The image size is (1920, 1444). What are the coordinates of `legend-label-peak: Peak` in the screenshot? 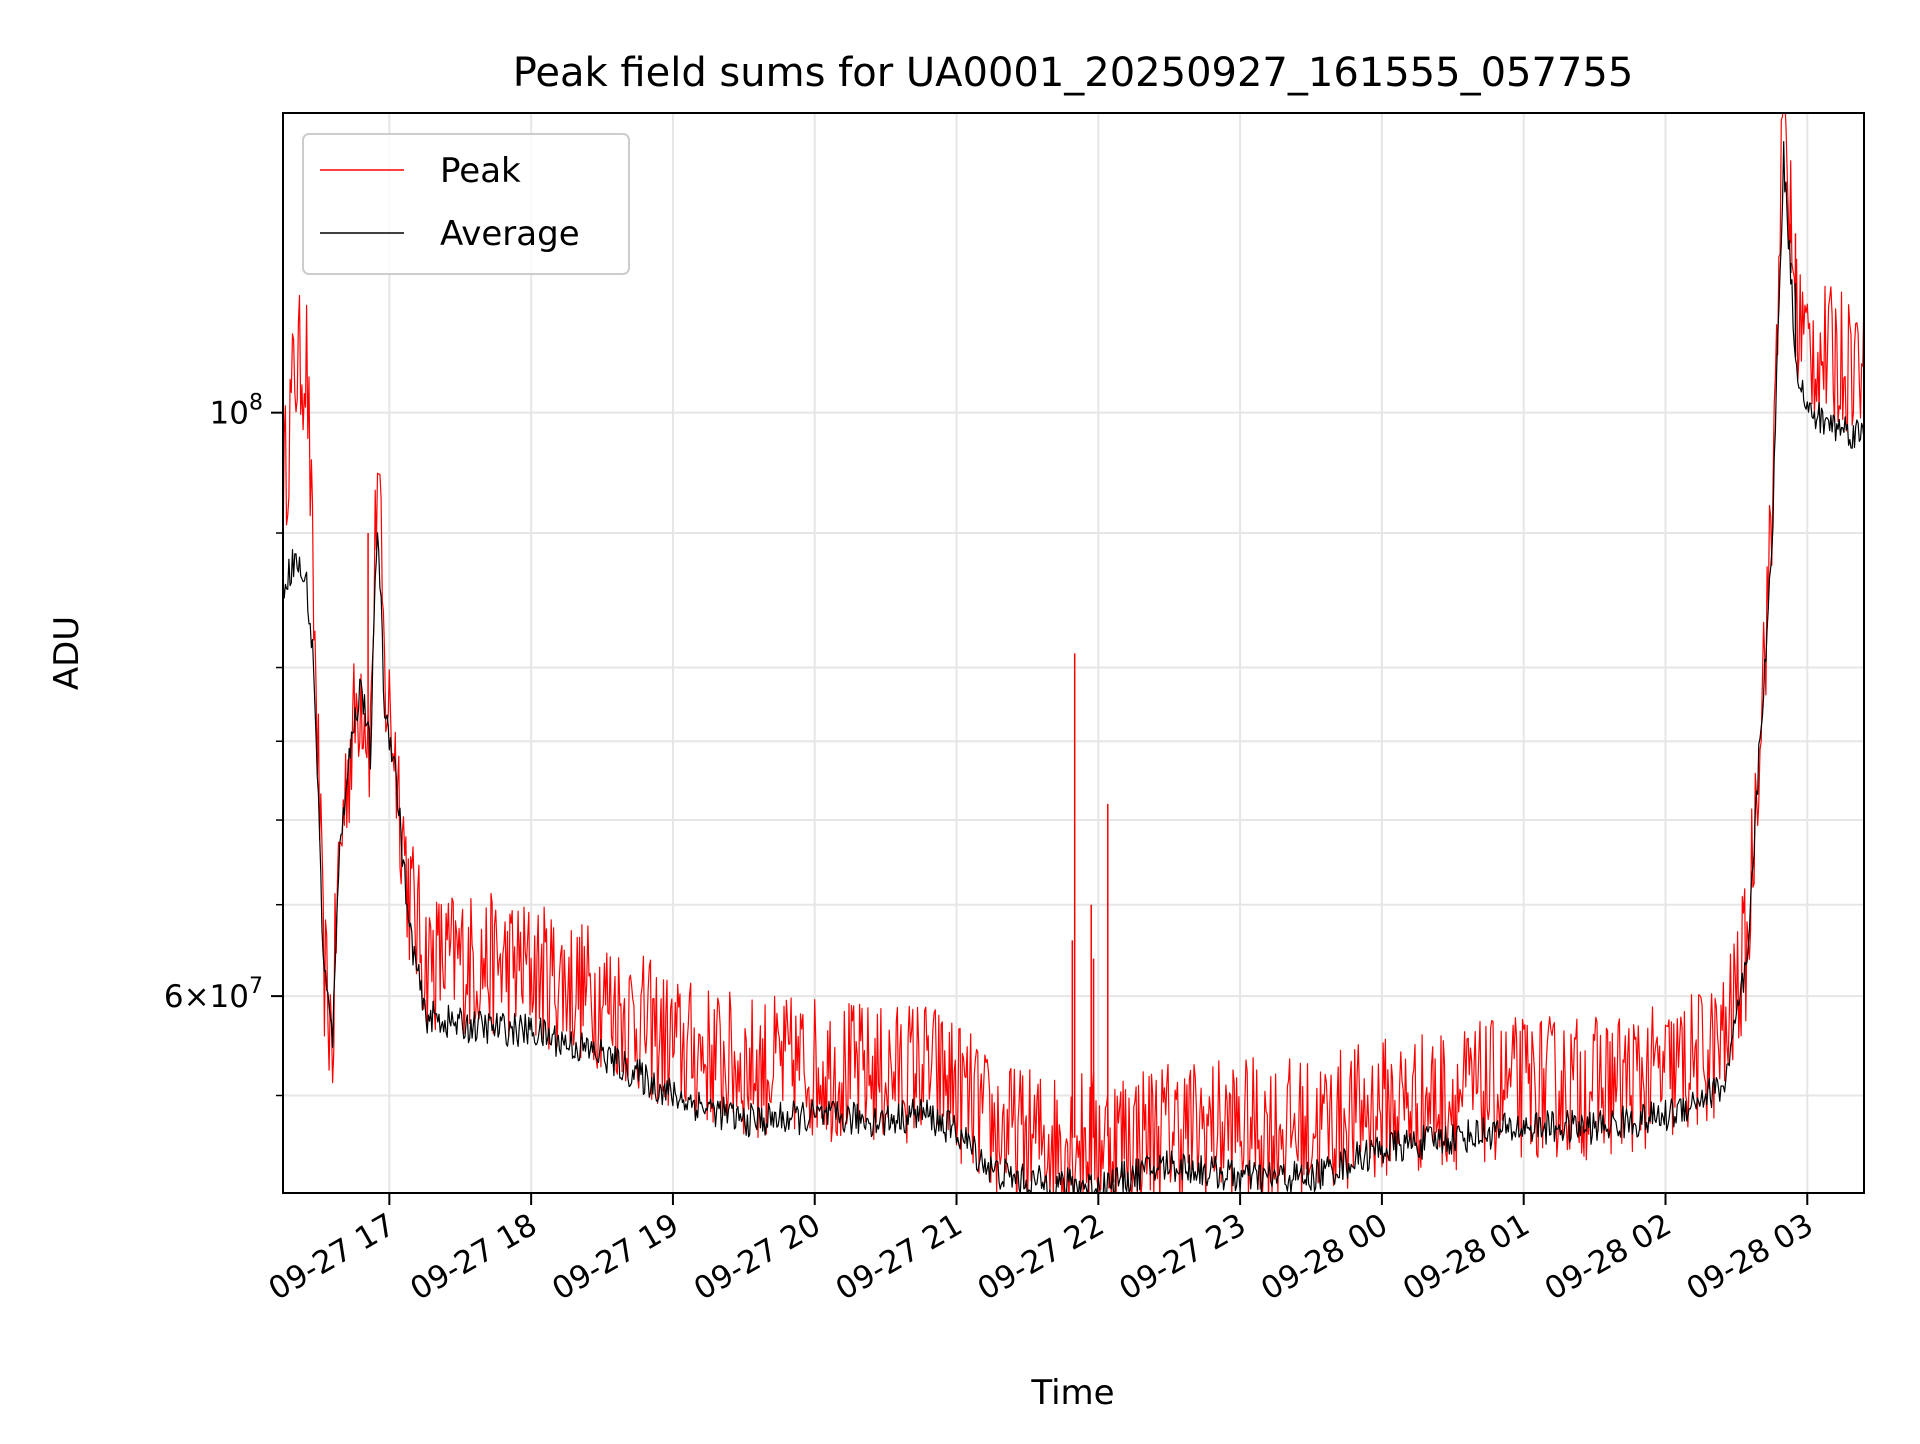 It's located at (480, 171).